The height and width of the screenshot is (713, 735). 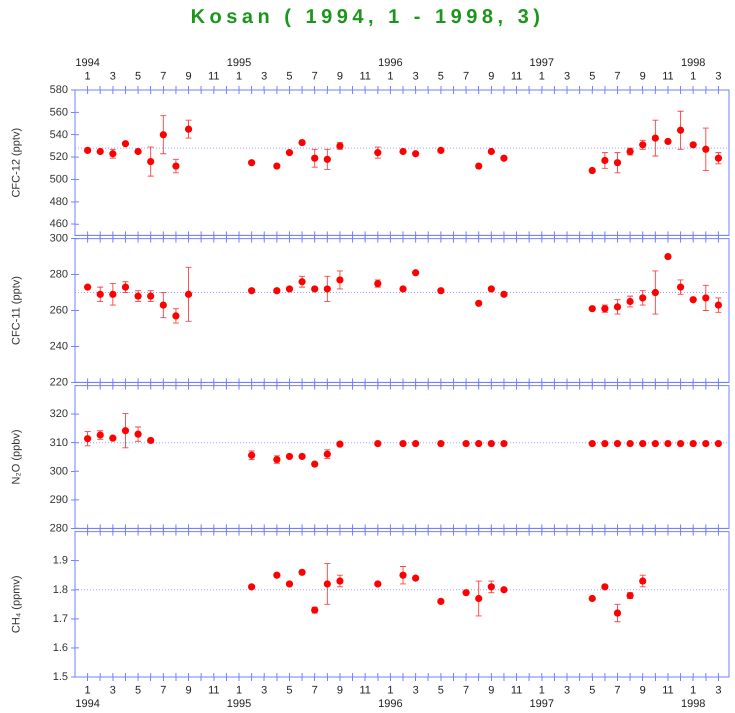 I want to click on y-tick-label: 1.9, so click(x=60, y=560).